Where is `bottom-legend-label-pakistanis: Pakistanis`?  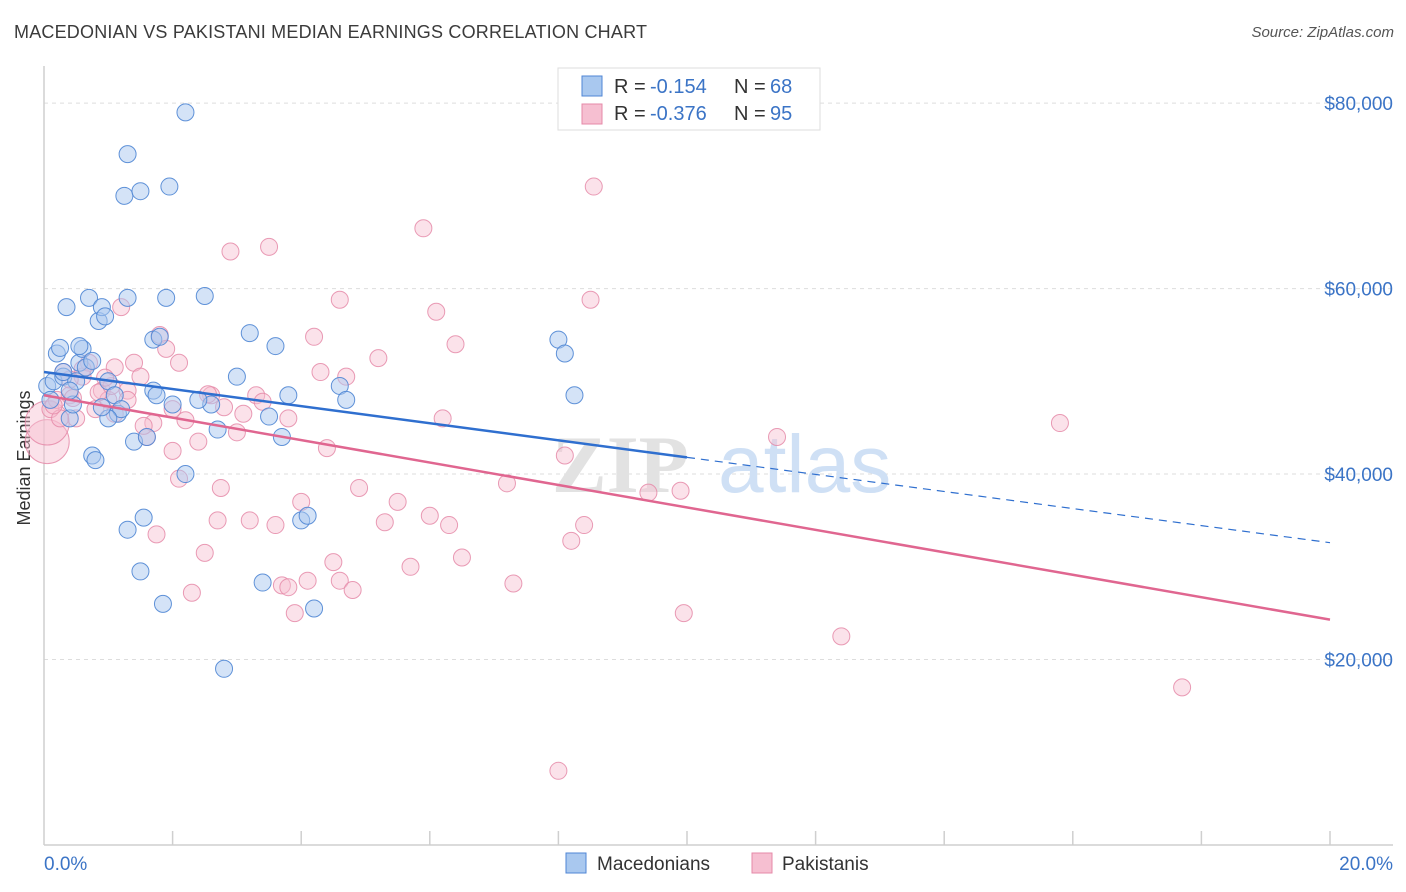
bottom-legend-label-pakistanis: Pakistanis is located at coordinates (825, 864).